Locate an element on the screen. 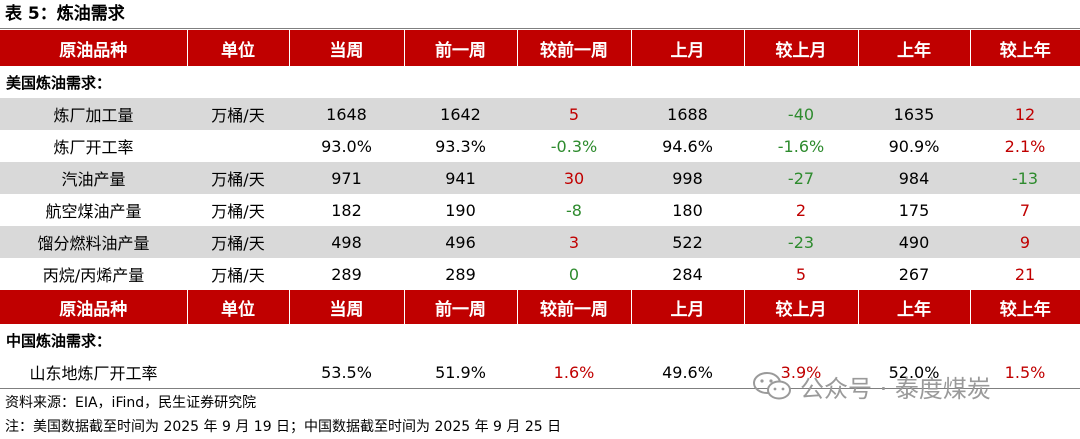 The height and width of the screenshot is (439, 1080). wechat-icon is located at coordinates (772, 386).